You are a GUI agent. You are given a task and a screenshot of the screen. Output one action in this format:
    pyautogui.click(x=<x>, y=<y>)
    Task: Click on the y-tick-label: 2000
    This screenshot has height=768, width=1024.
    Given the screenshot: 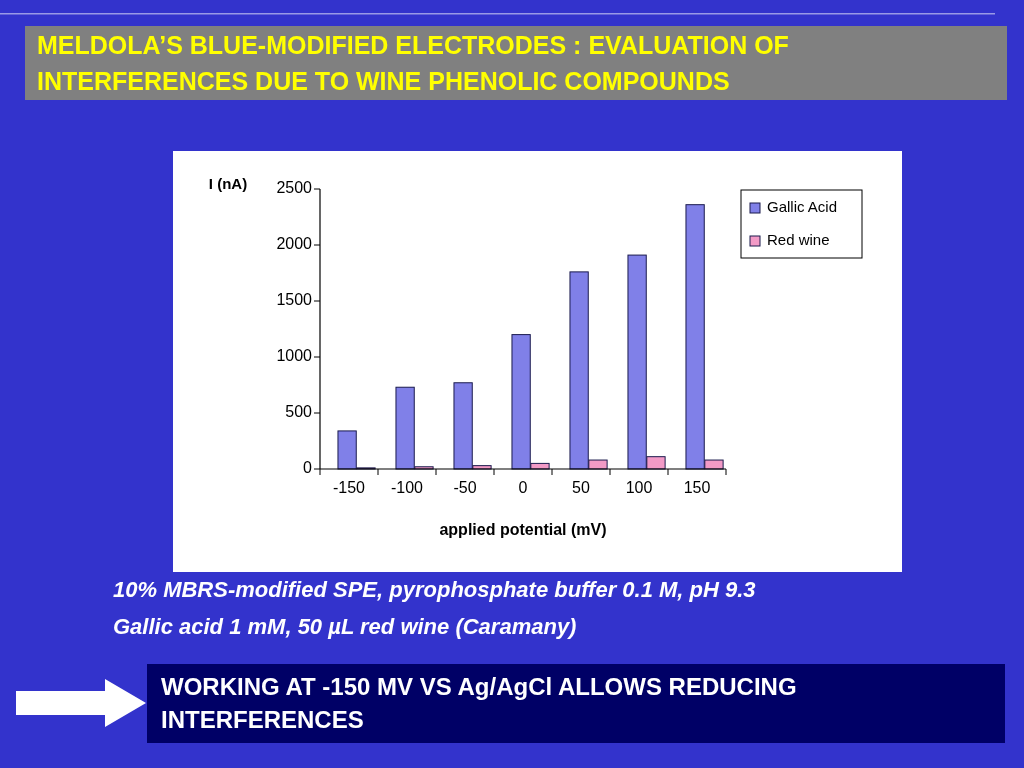 What is the action you would take?
    pyautogui.click(x=294, y=244)
    